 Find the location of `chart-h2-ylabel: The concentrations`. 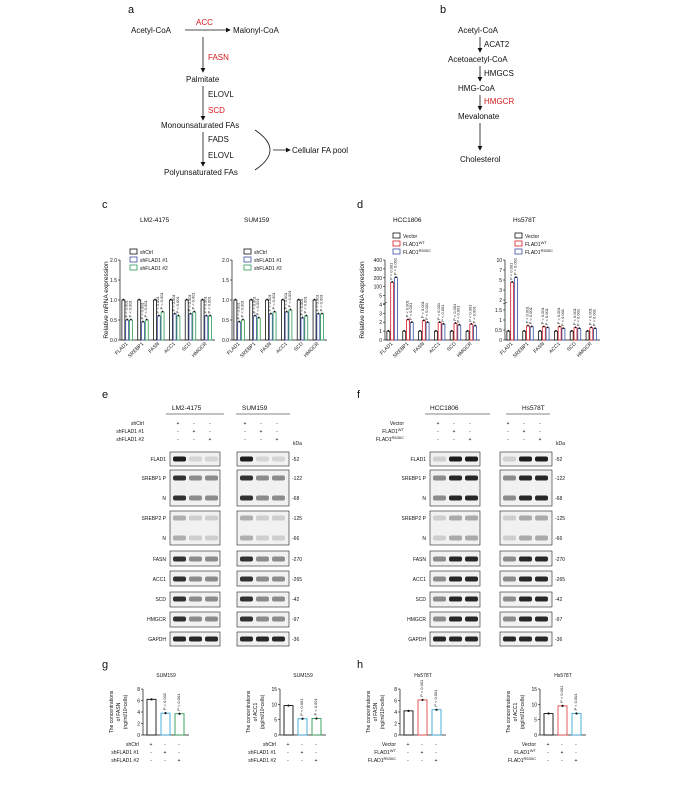

chart-h2-ylabel: The concentrations is located at coordinates (509, 711).